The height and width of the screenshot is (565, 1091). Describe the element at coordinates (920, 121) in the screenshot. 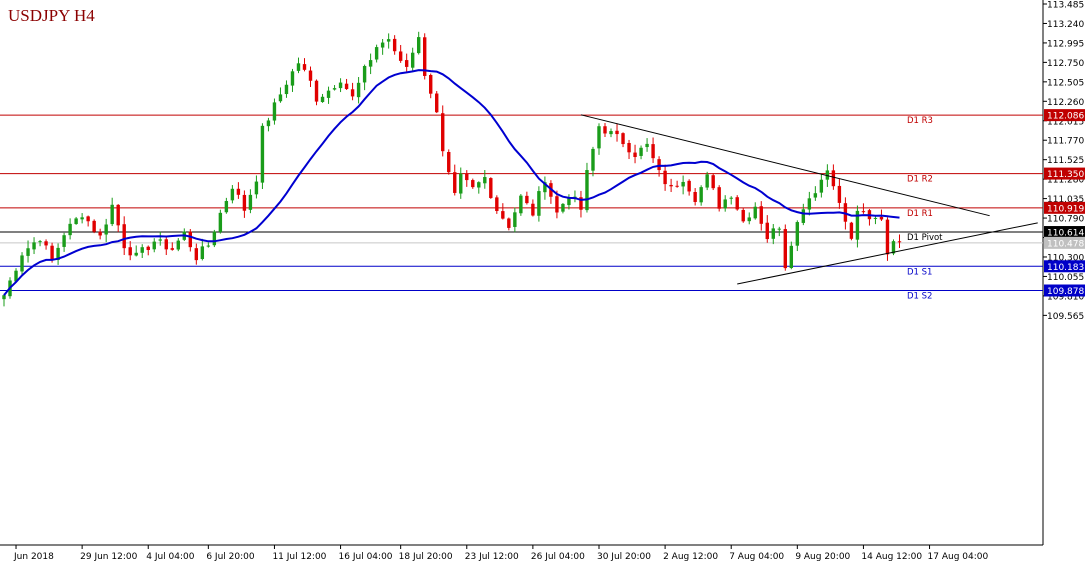

I see `level-name: D1 R3` at that location.